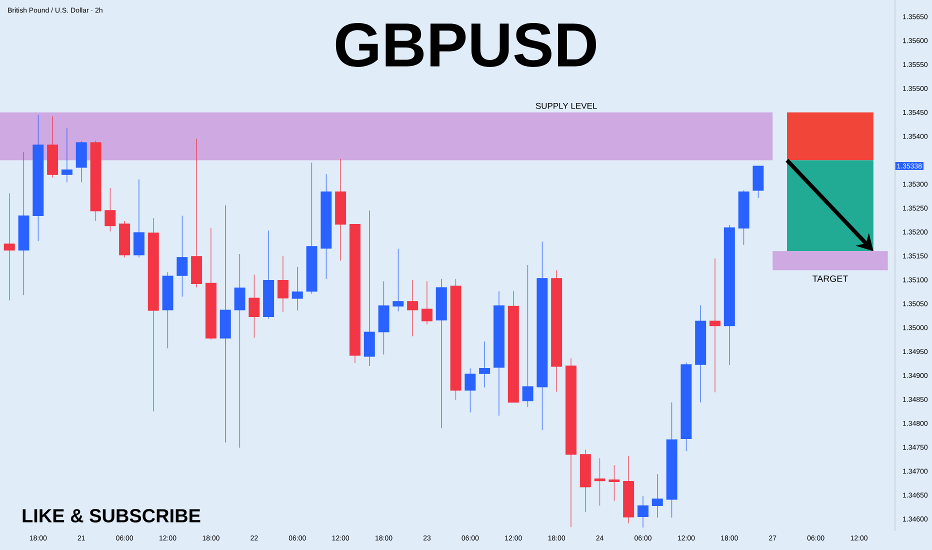 This screenshot has width=932, height=550. I want to click on chart-title: GBPUSD, so click(466, 45).